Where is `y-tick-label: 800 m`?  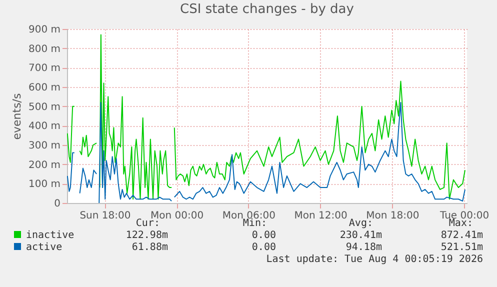
y-tick-label: 800 m is located at coordinates (44, 49).